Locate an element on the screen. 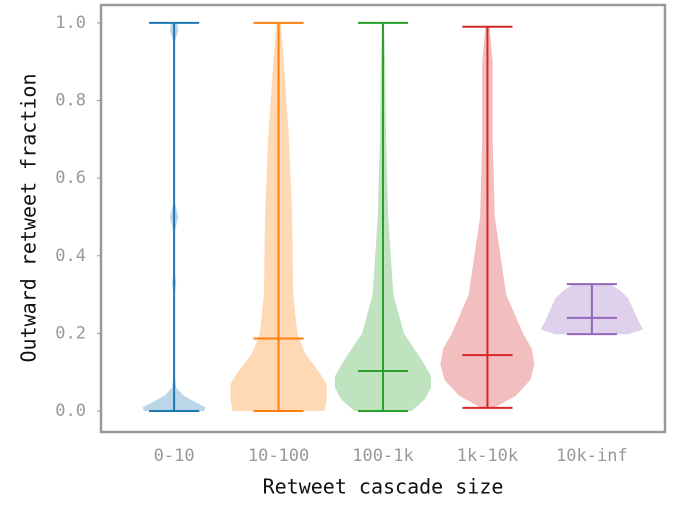  y-tick-label: 0.8 is located at coordinates (70, 100).